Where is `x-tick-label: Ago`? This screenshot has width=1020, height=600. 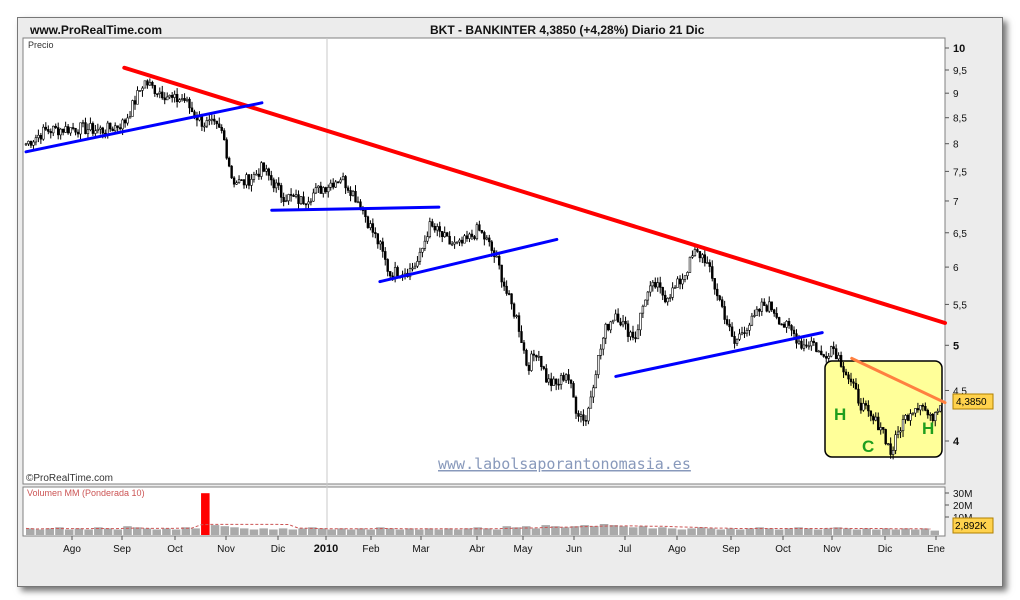
x-tick-label: Ago is located at coordinates (72, 549).